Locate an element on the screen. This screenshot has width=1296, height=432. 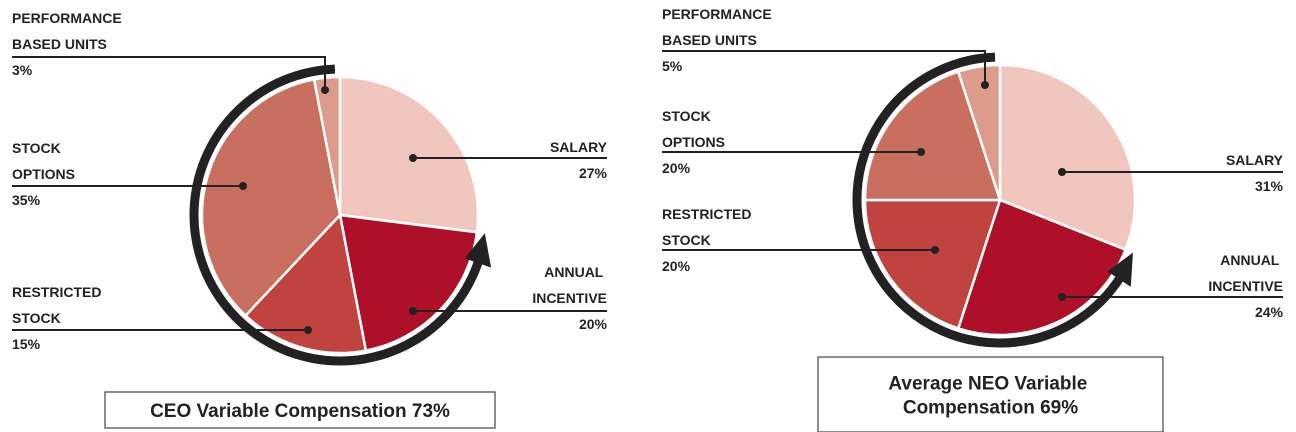
slice-value-label: 35% is located at coordinates (26, 200).